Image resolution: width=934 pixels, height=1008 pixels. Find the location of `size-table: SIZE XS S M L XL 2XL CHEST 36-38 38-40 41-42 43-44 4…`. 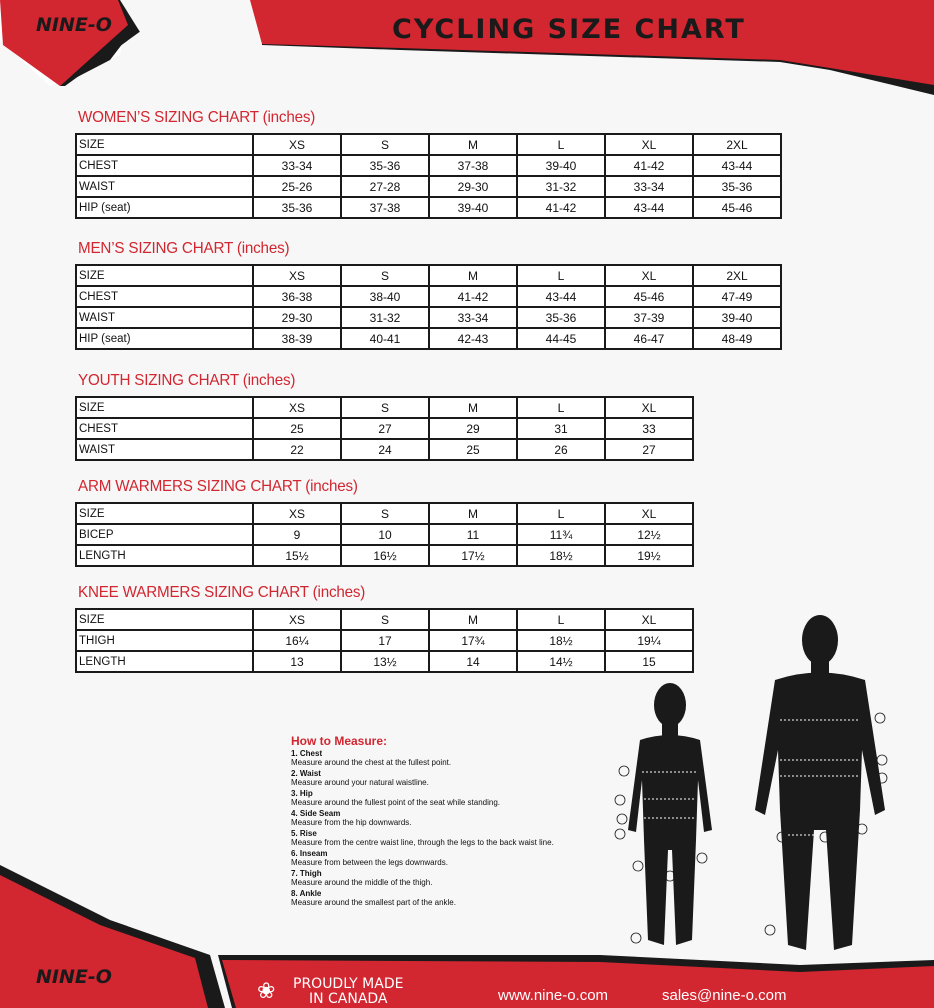

size-table: SIZE XS S M L XL 2XL CHEST 36-38 38-40 41-42 43-44 4… is located at coordinates (428, 307).